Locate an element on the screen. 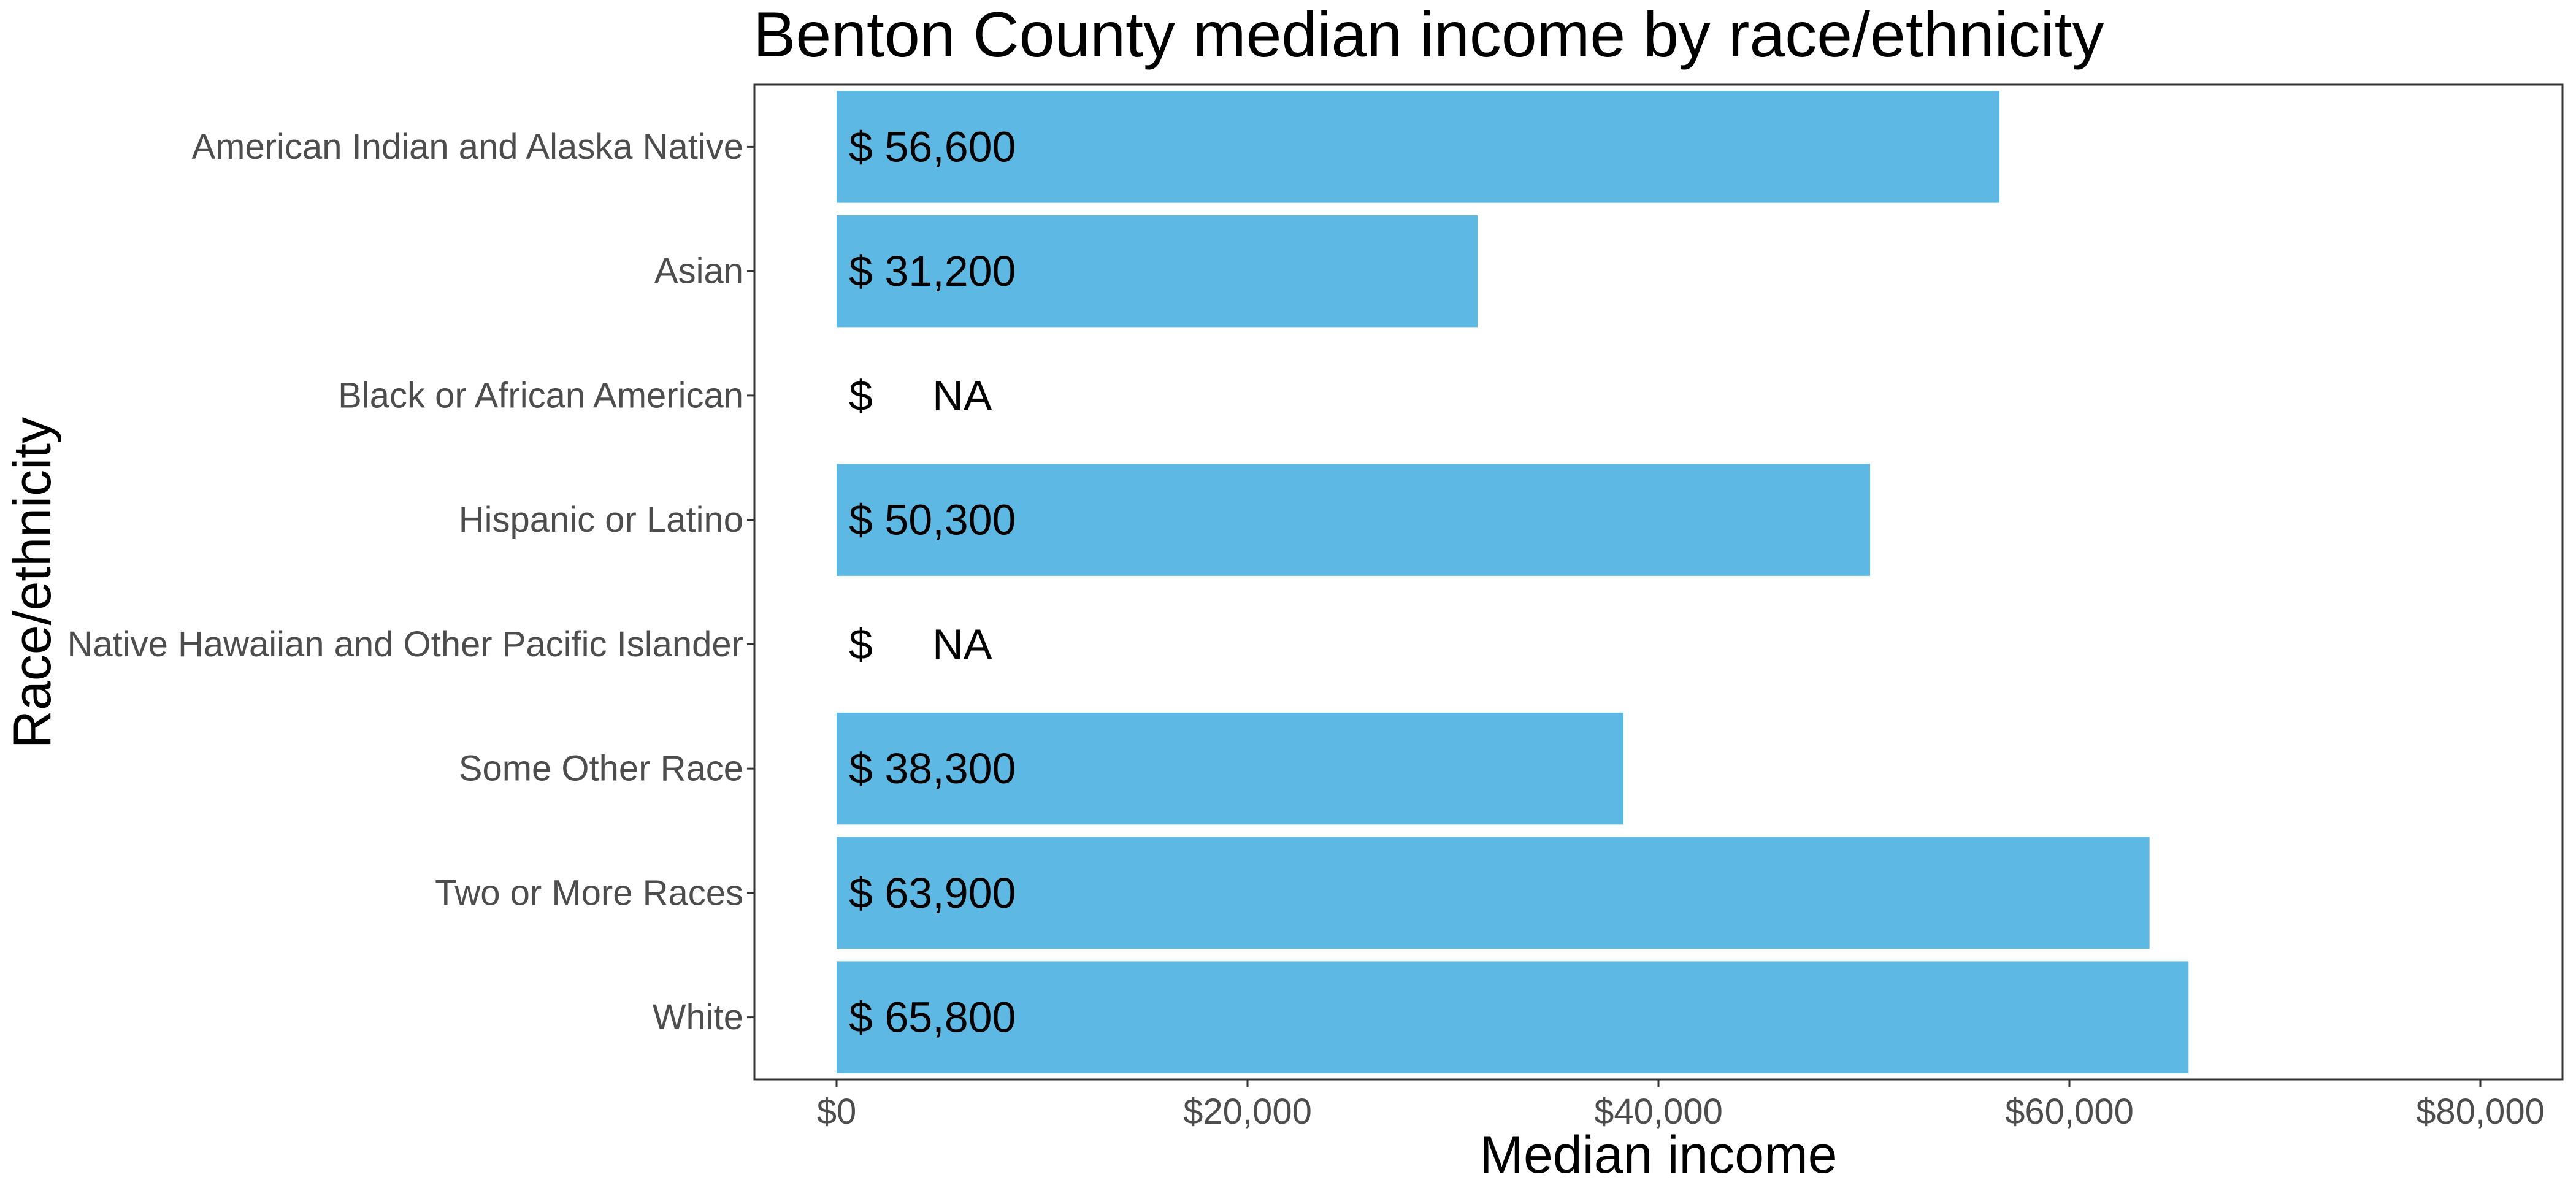 The image size is (2576, 1196). x-axis-ticks: $0 $20,000 $40,000 $60,000 $80,000 is located at coordinates (1681, 1105).